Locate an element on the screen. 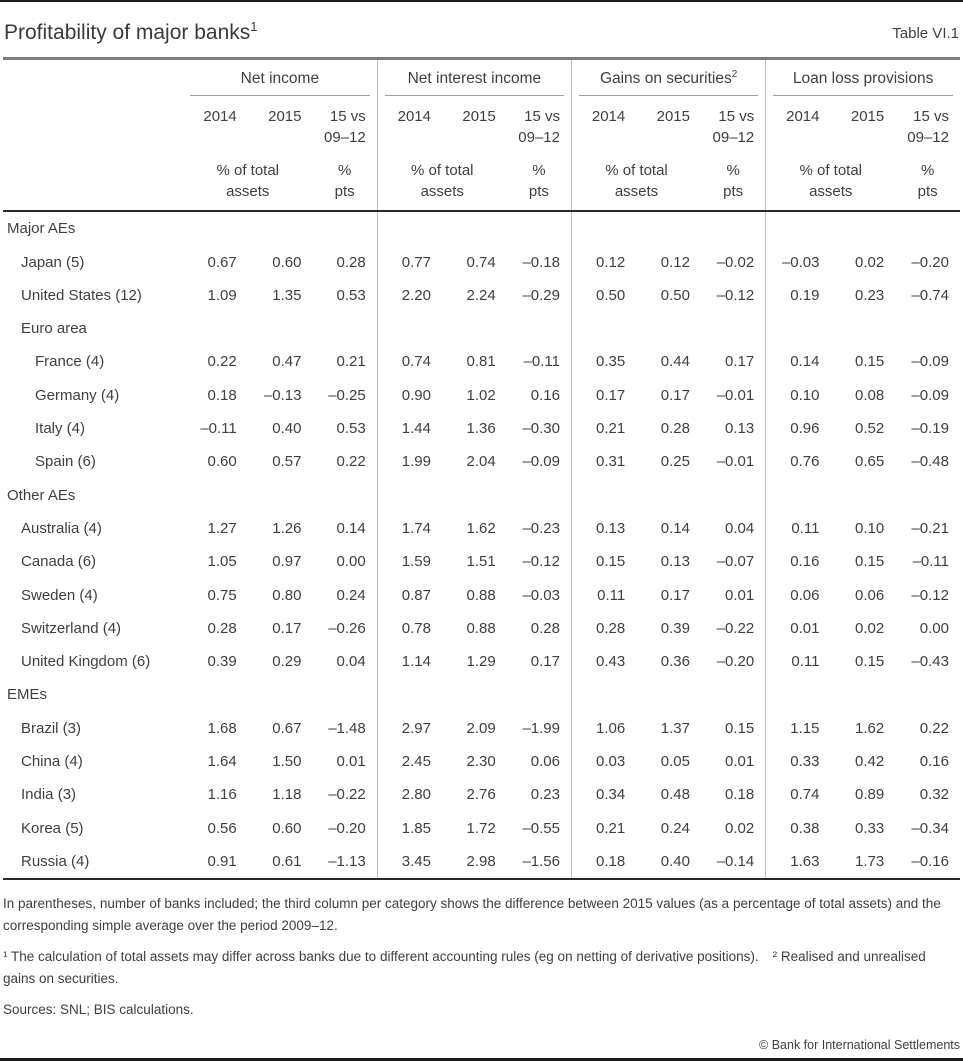 The width and height of the screenshot is (963, 1061). value-cell: –0.11 is located at coordinates (541, 362).